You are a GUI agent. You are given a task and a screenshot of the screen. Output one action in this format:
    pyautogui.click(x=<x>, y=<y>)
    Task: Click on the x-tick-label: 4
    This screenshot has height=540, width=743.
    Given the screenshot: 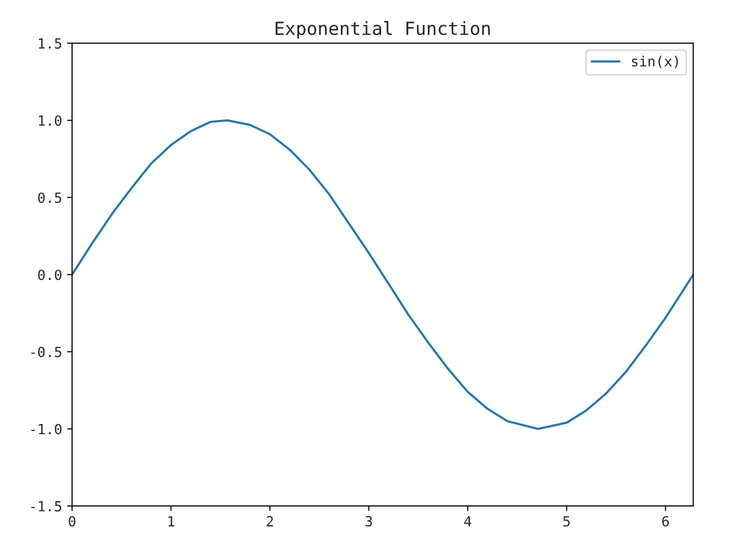 What is the action you would take?
    pyautogui.click(x=468, y=521)
    